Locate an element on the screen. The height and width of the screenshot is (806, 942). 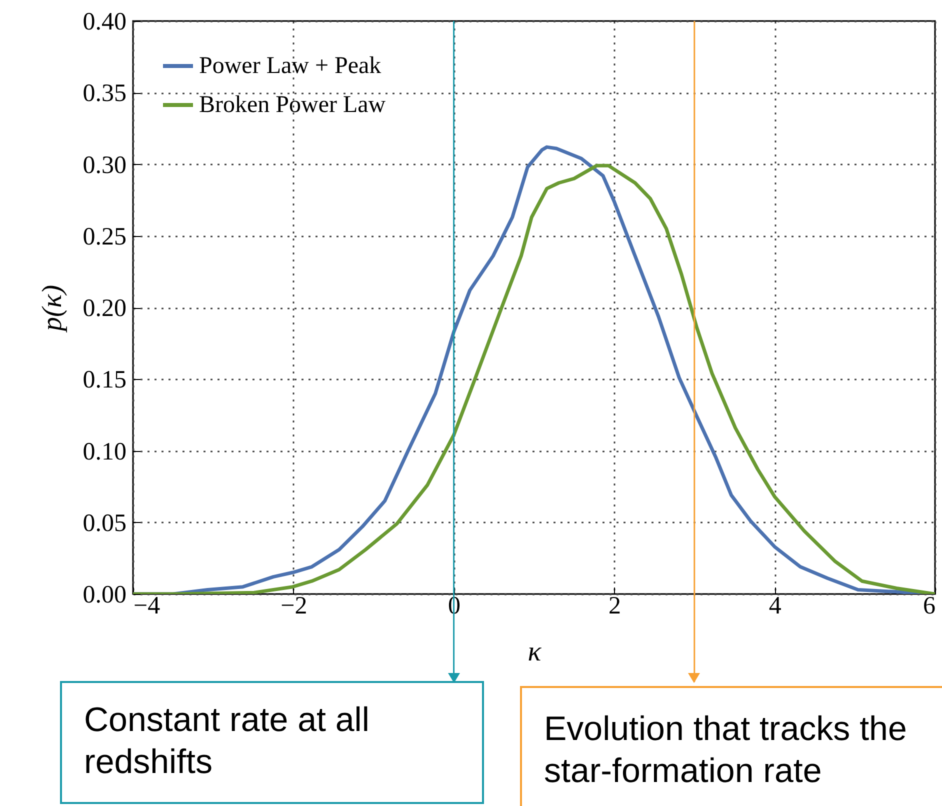
y-tick-label: 0.20 is located at coordinates (104, 308).